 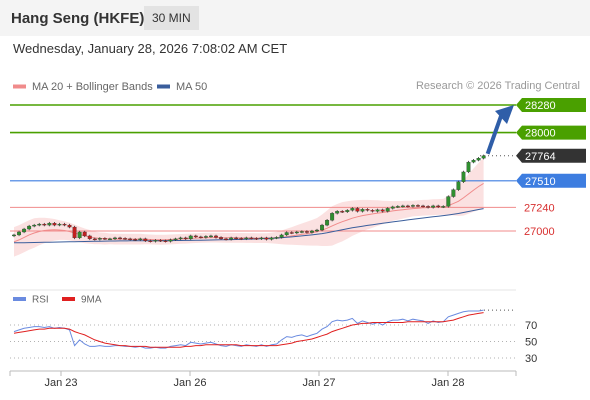 I want to click on level-label-28000: 28000, so click(x=540, y=134).